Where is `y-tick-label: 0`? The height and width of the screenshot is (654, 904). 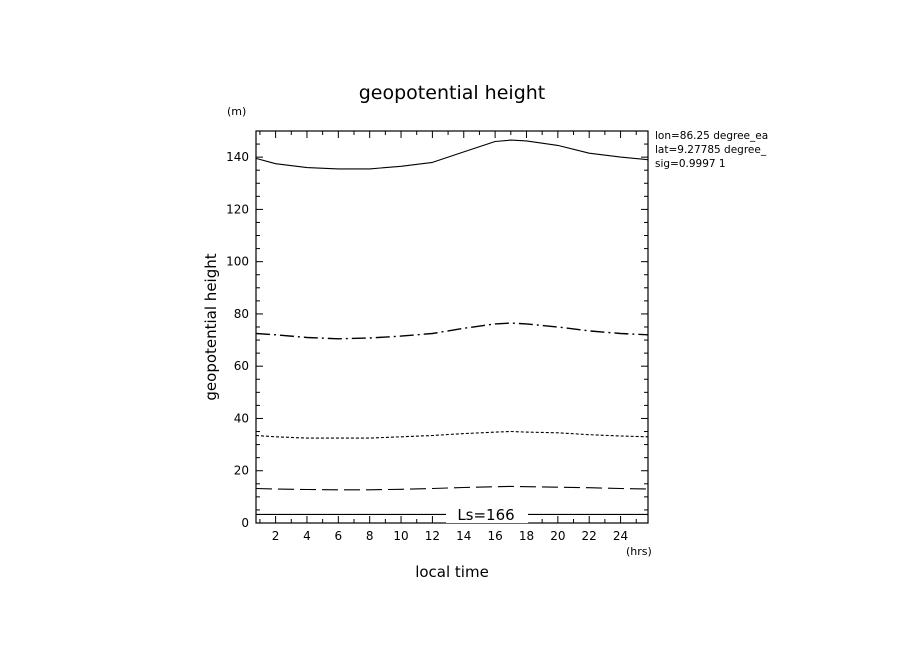
y-tick-label: 0 is located at coordinates (245, 523).